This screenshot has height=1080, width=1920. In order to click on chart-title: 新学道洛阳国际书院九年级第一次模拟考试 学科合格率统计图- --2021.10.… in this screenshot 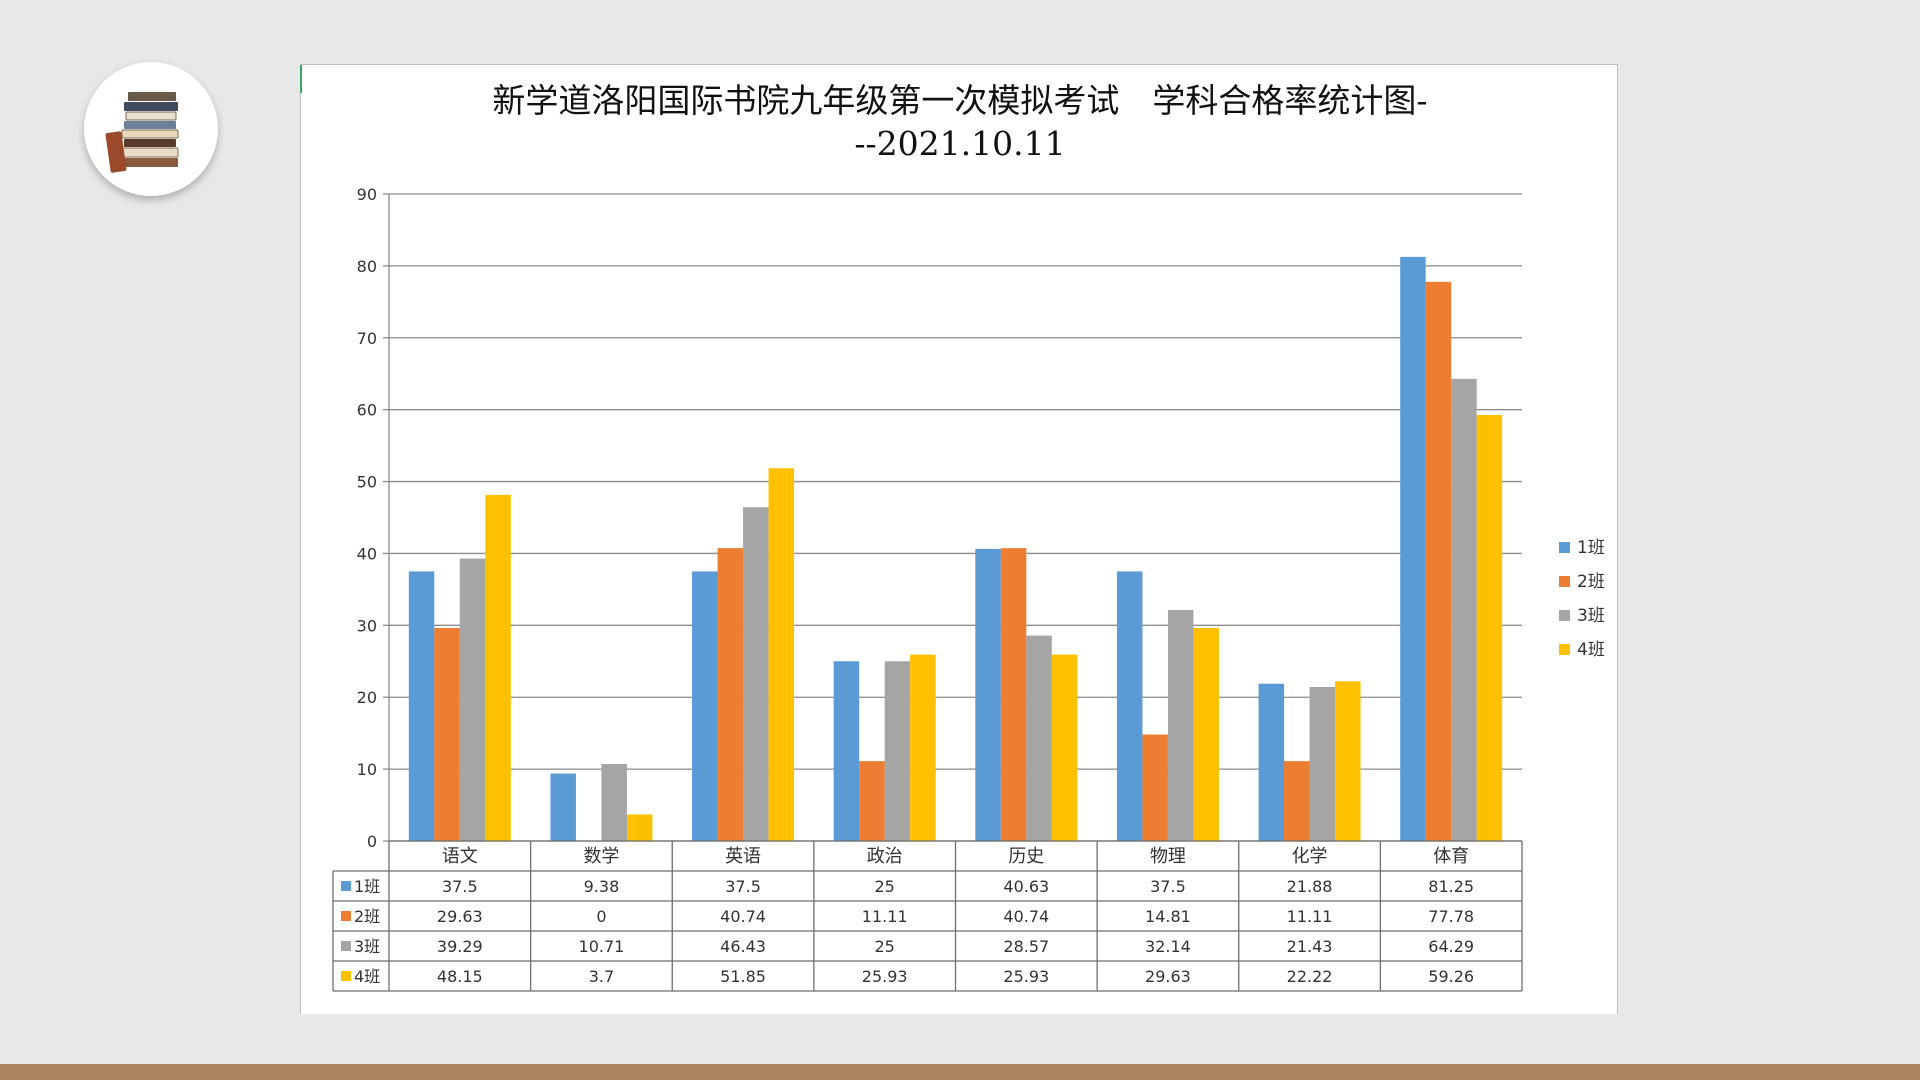, I will do `click(960, 122)`.